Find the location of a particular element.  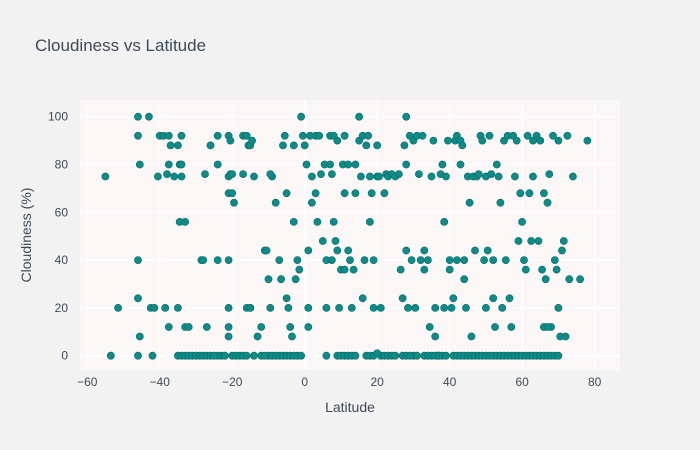

x-tick-label: 60 is located at coordinates (522, 382).